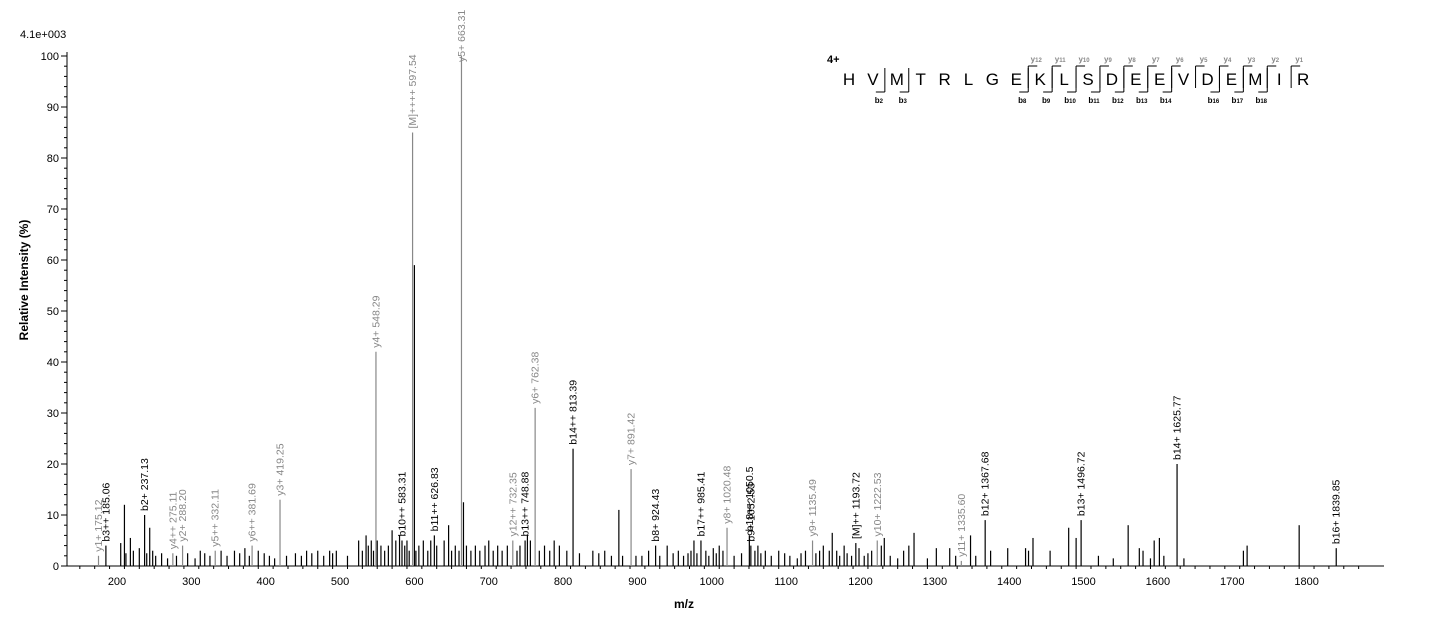 The image size is (1436, 625). What do you see at coordinates (701, 504) in the screenshot?
I see `peak-label: b17++ 985.41` at bounding box center [701, 504].